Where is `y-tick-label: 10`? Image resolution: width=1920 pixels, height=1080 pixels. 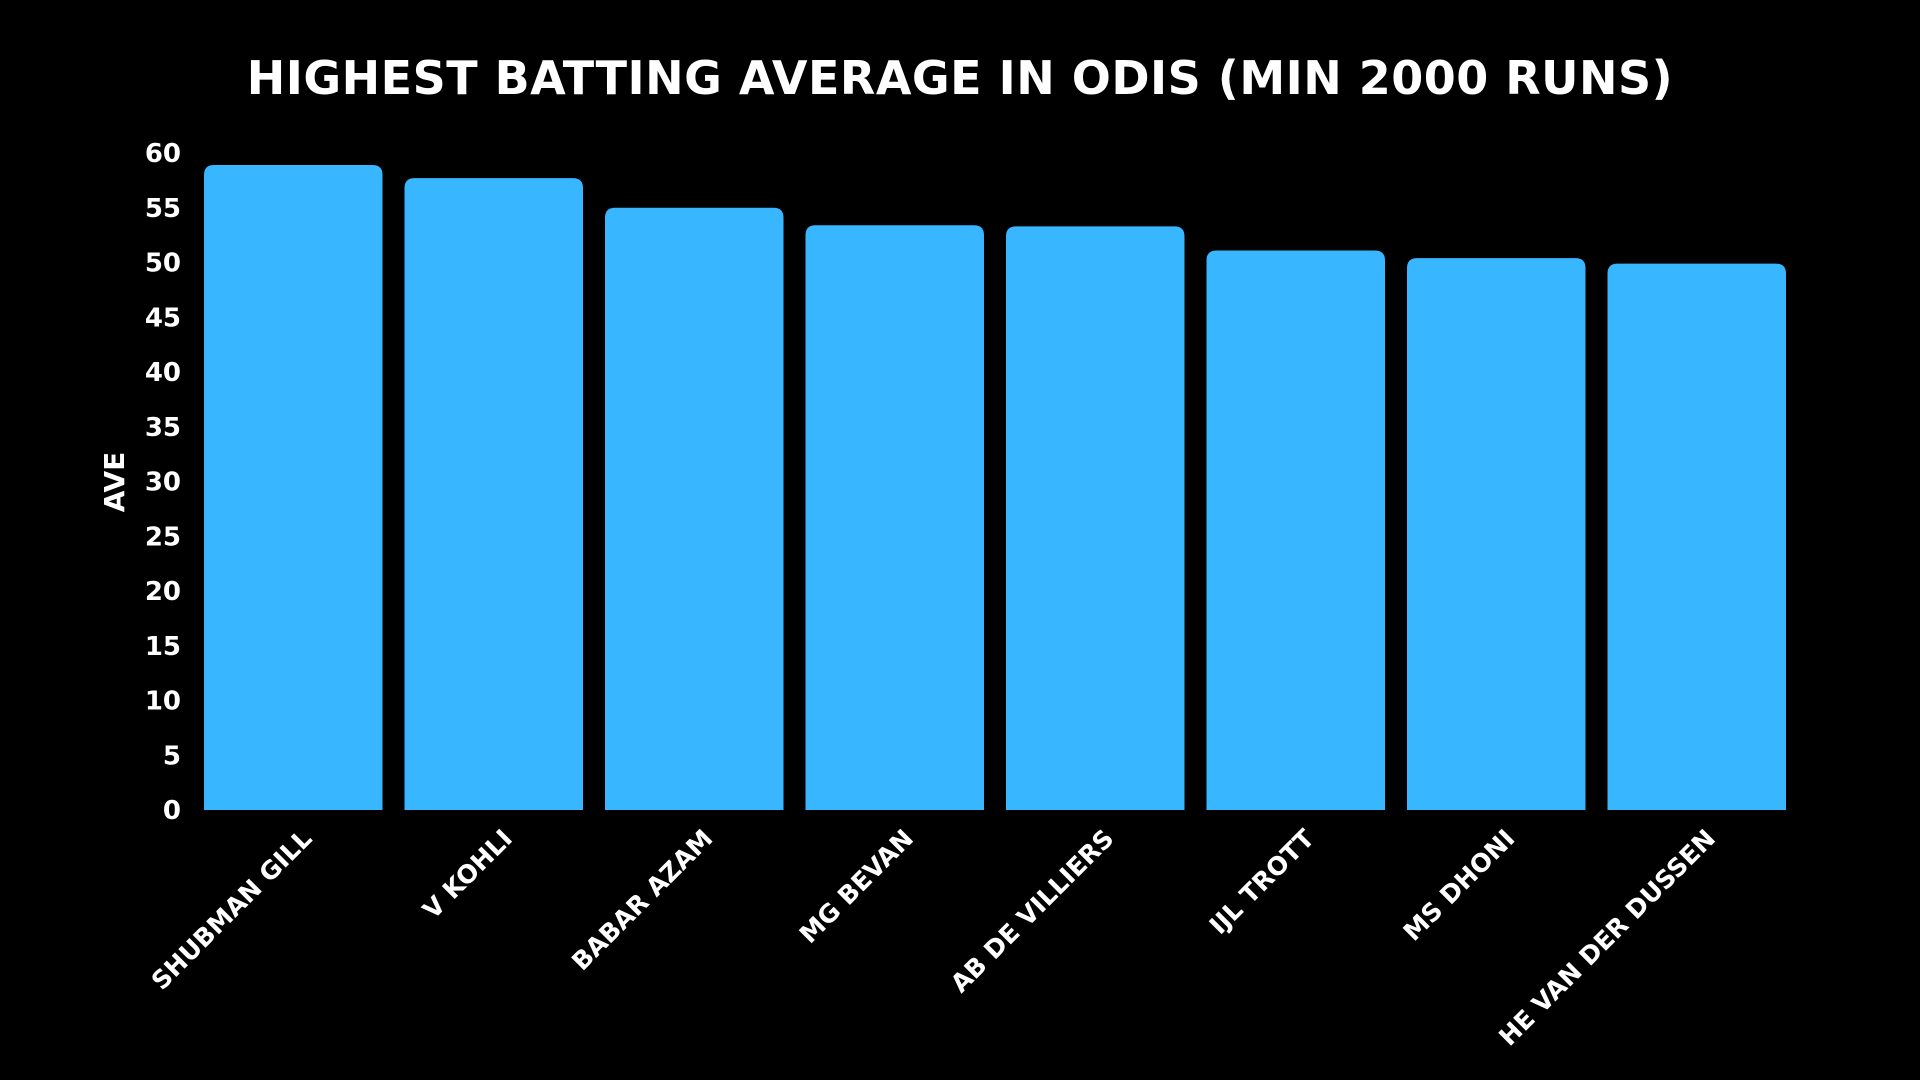
y-tick-label: 10 is located at coordinates (163, 702).